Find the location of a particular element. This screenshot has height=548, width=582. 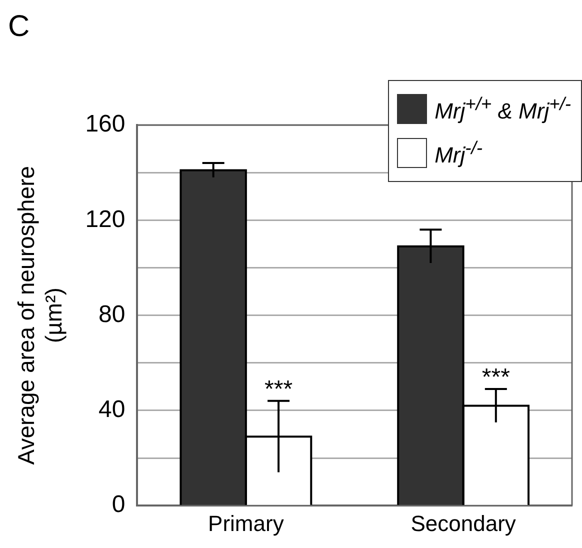

y-tick-label: 120 is located at coordinates (105, 219).